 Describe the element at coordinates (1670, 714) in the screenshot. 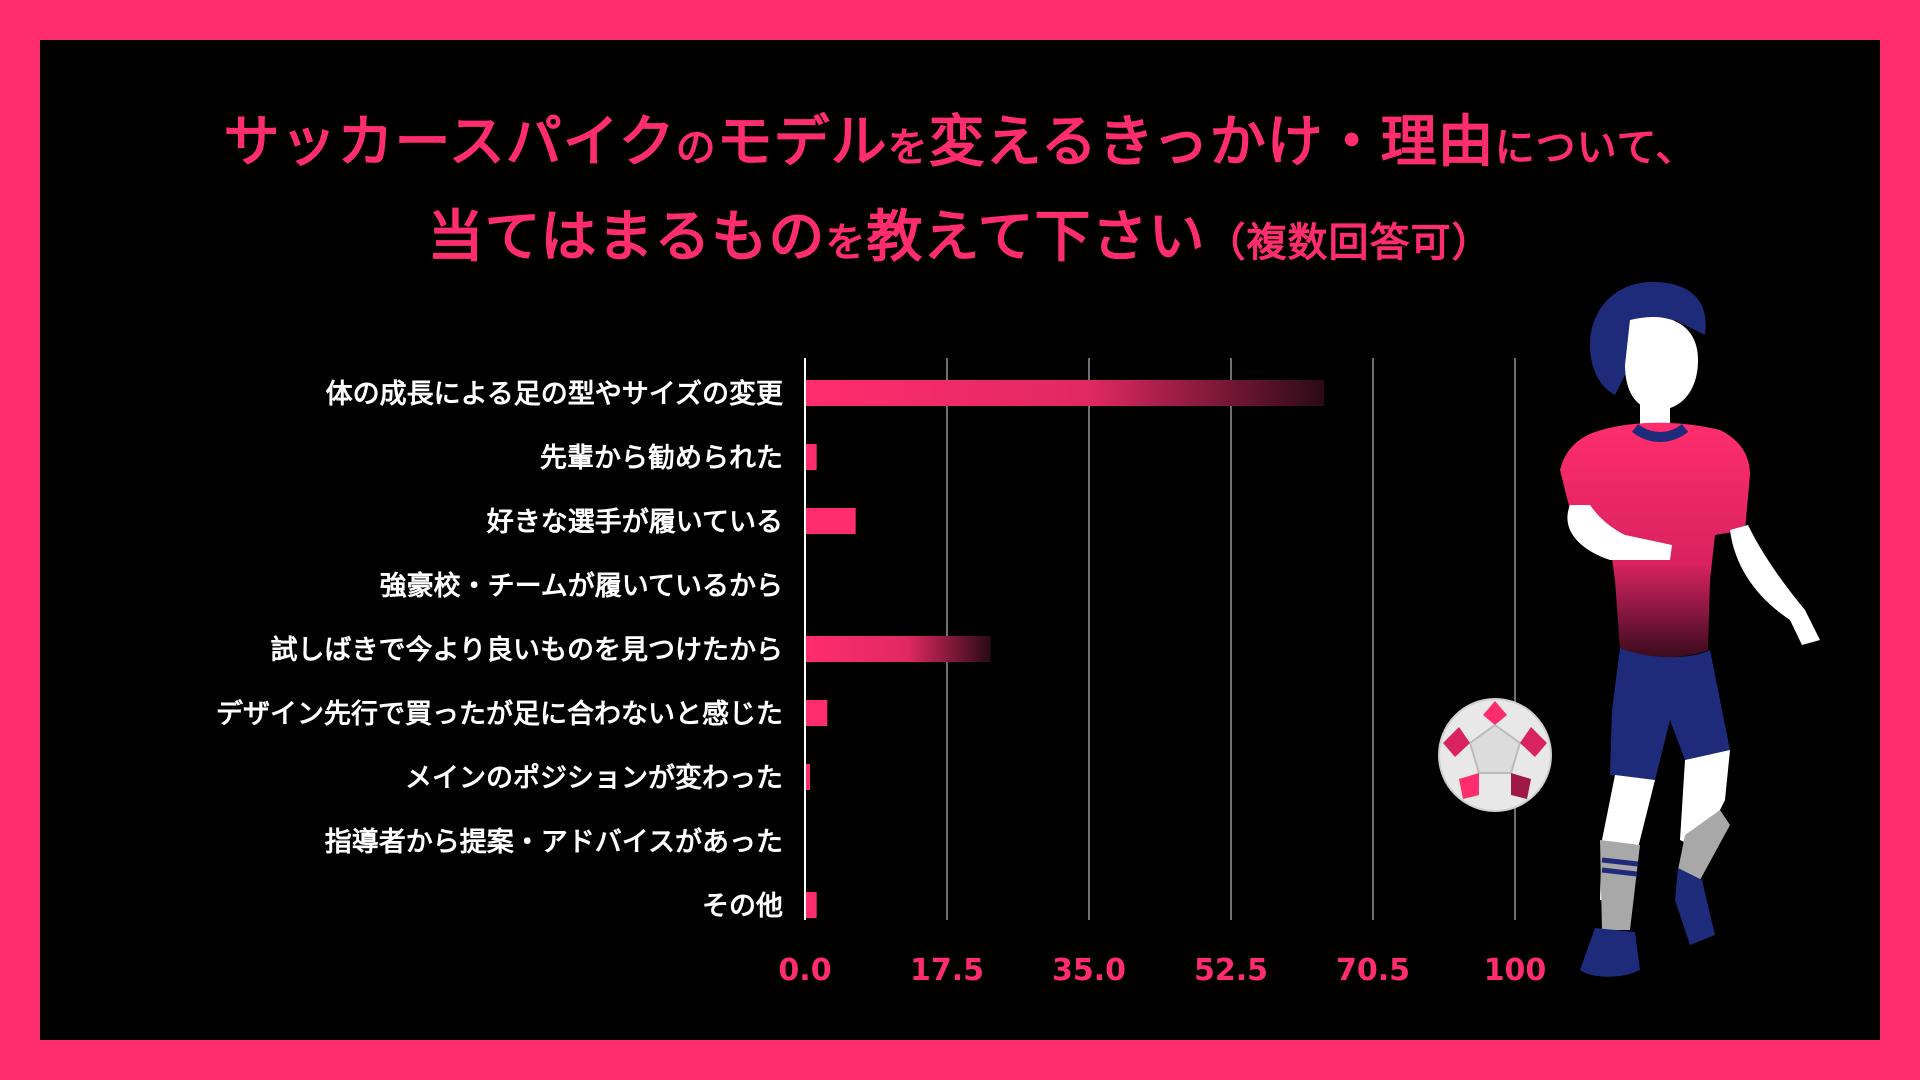

I see `shorts-shape` at that location.